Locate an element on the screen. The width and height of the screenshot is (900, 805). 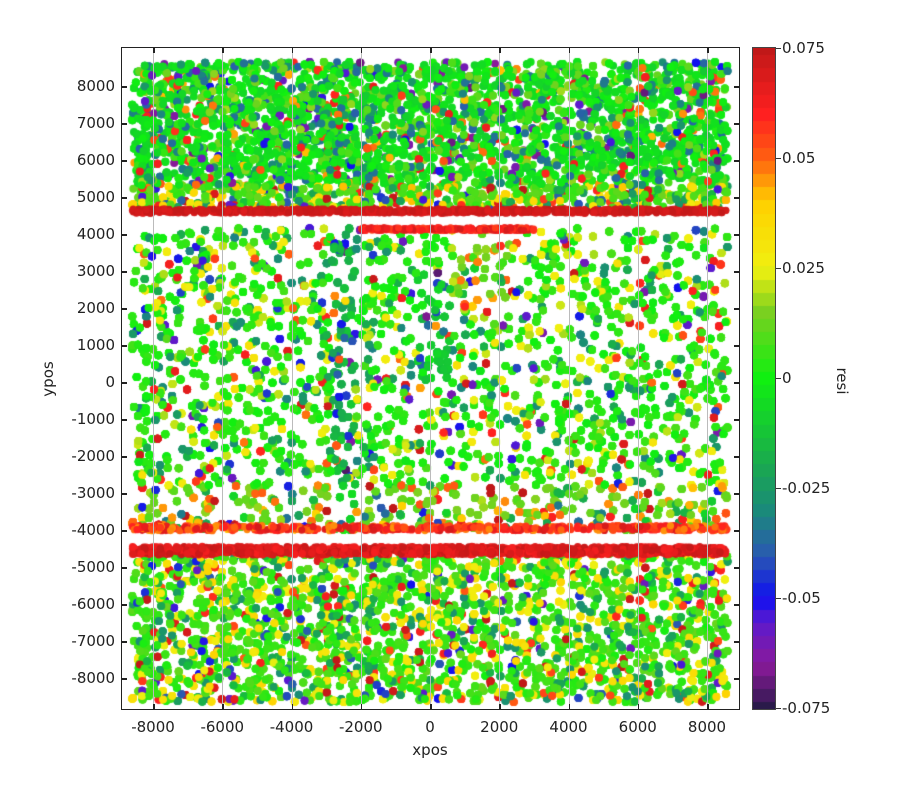
y-tick-label: -5000 is located at coordinates (93, 567).